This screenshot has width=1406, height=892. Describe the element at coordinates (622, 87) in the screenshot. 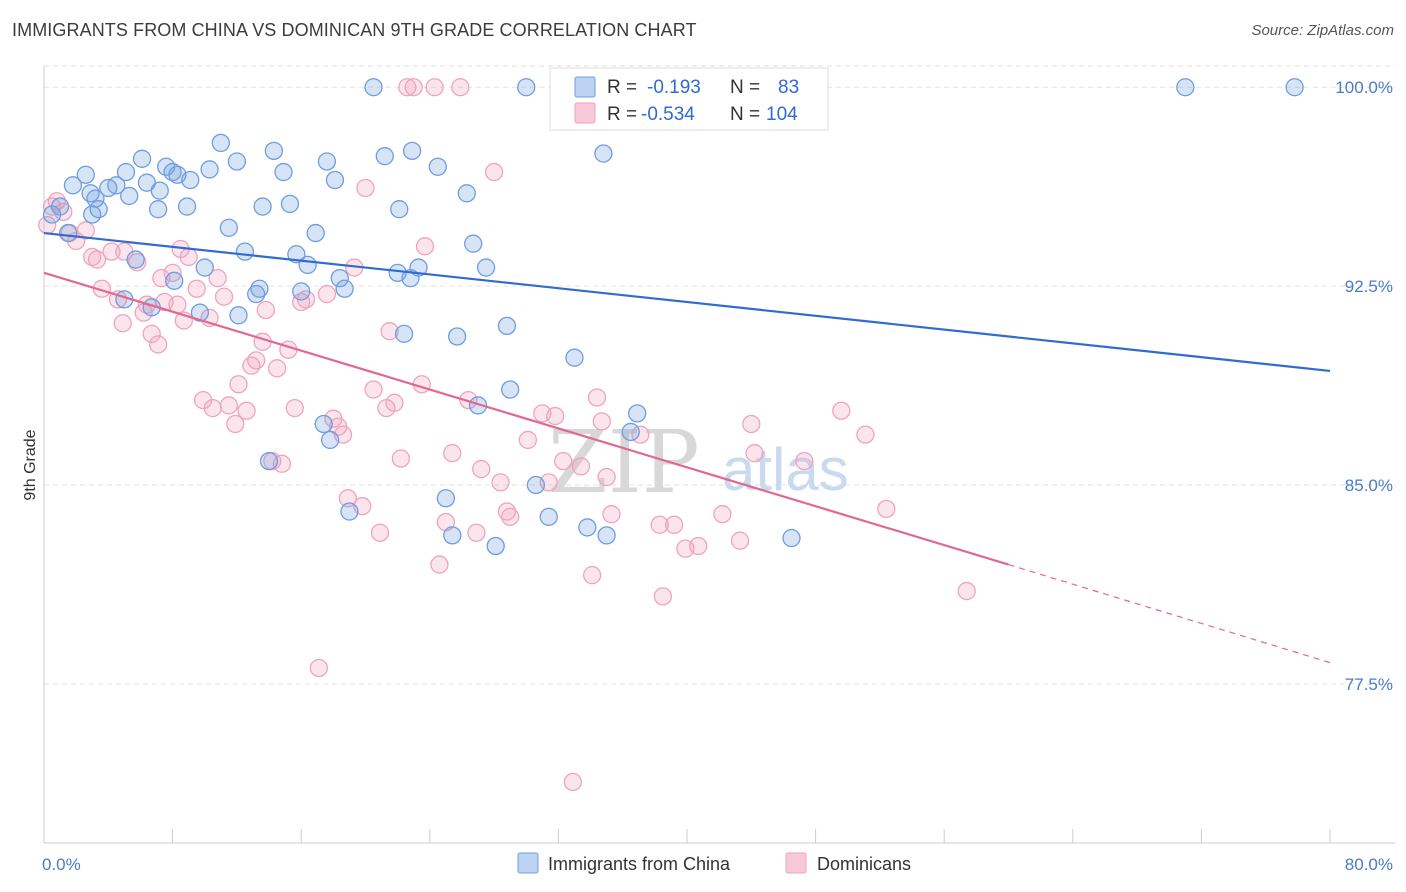

I see `legend-china-r-label: R =` at that location.